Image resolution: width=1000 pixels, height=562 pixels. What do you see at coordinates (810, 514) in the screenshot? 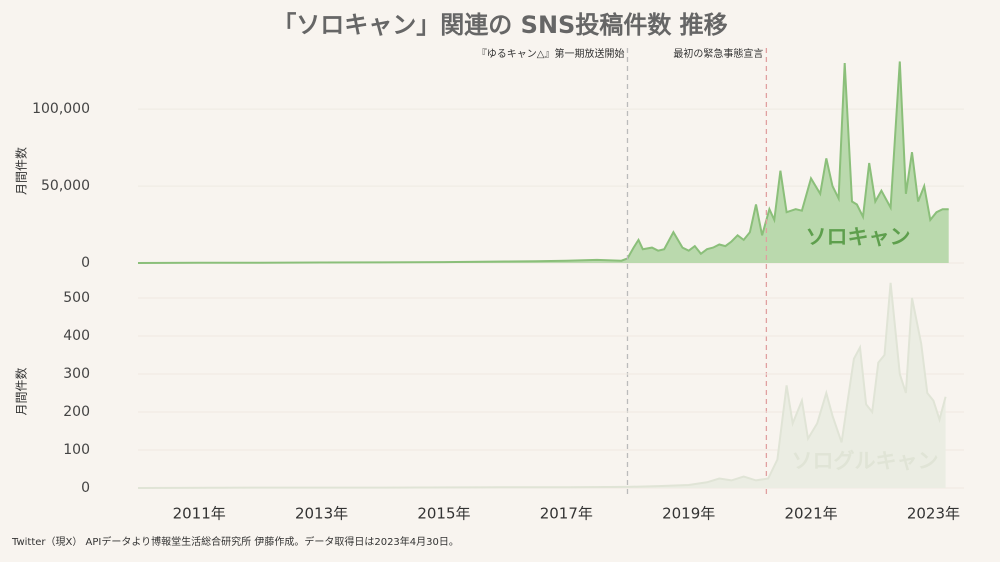
I see `x-tick-label: 2021年` at bounding box center [810, 514].